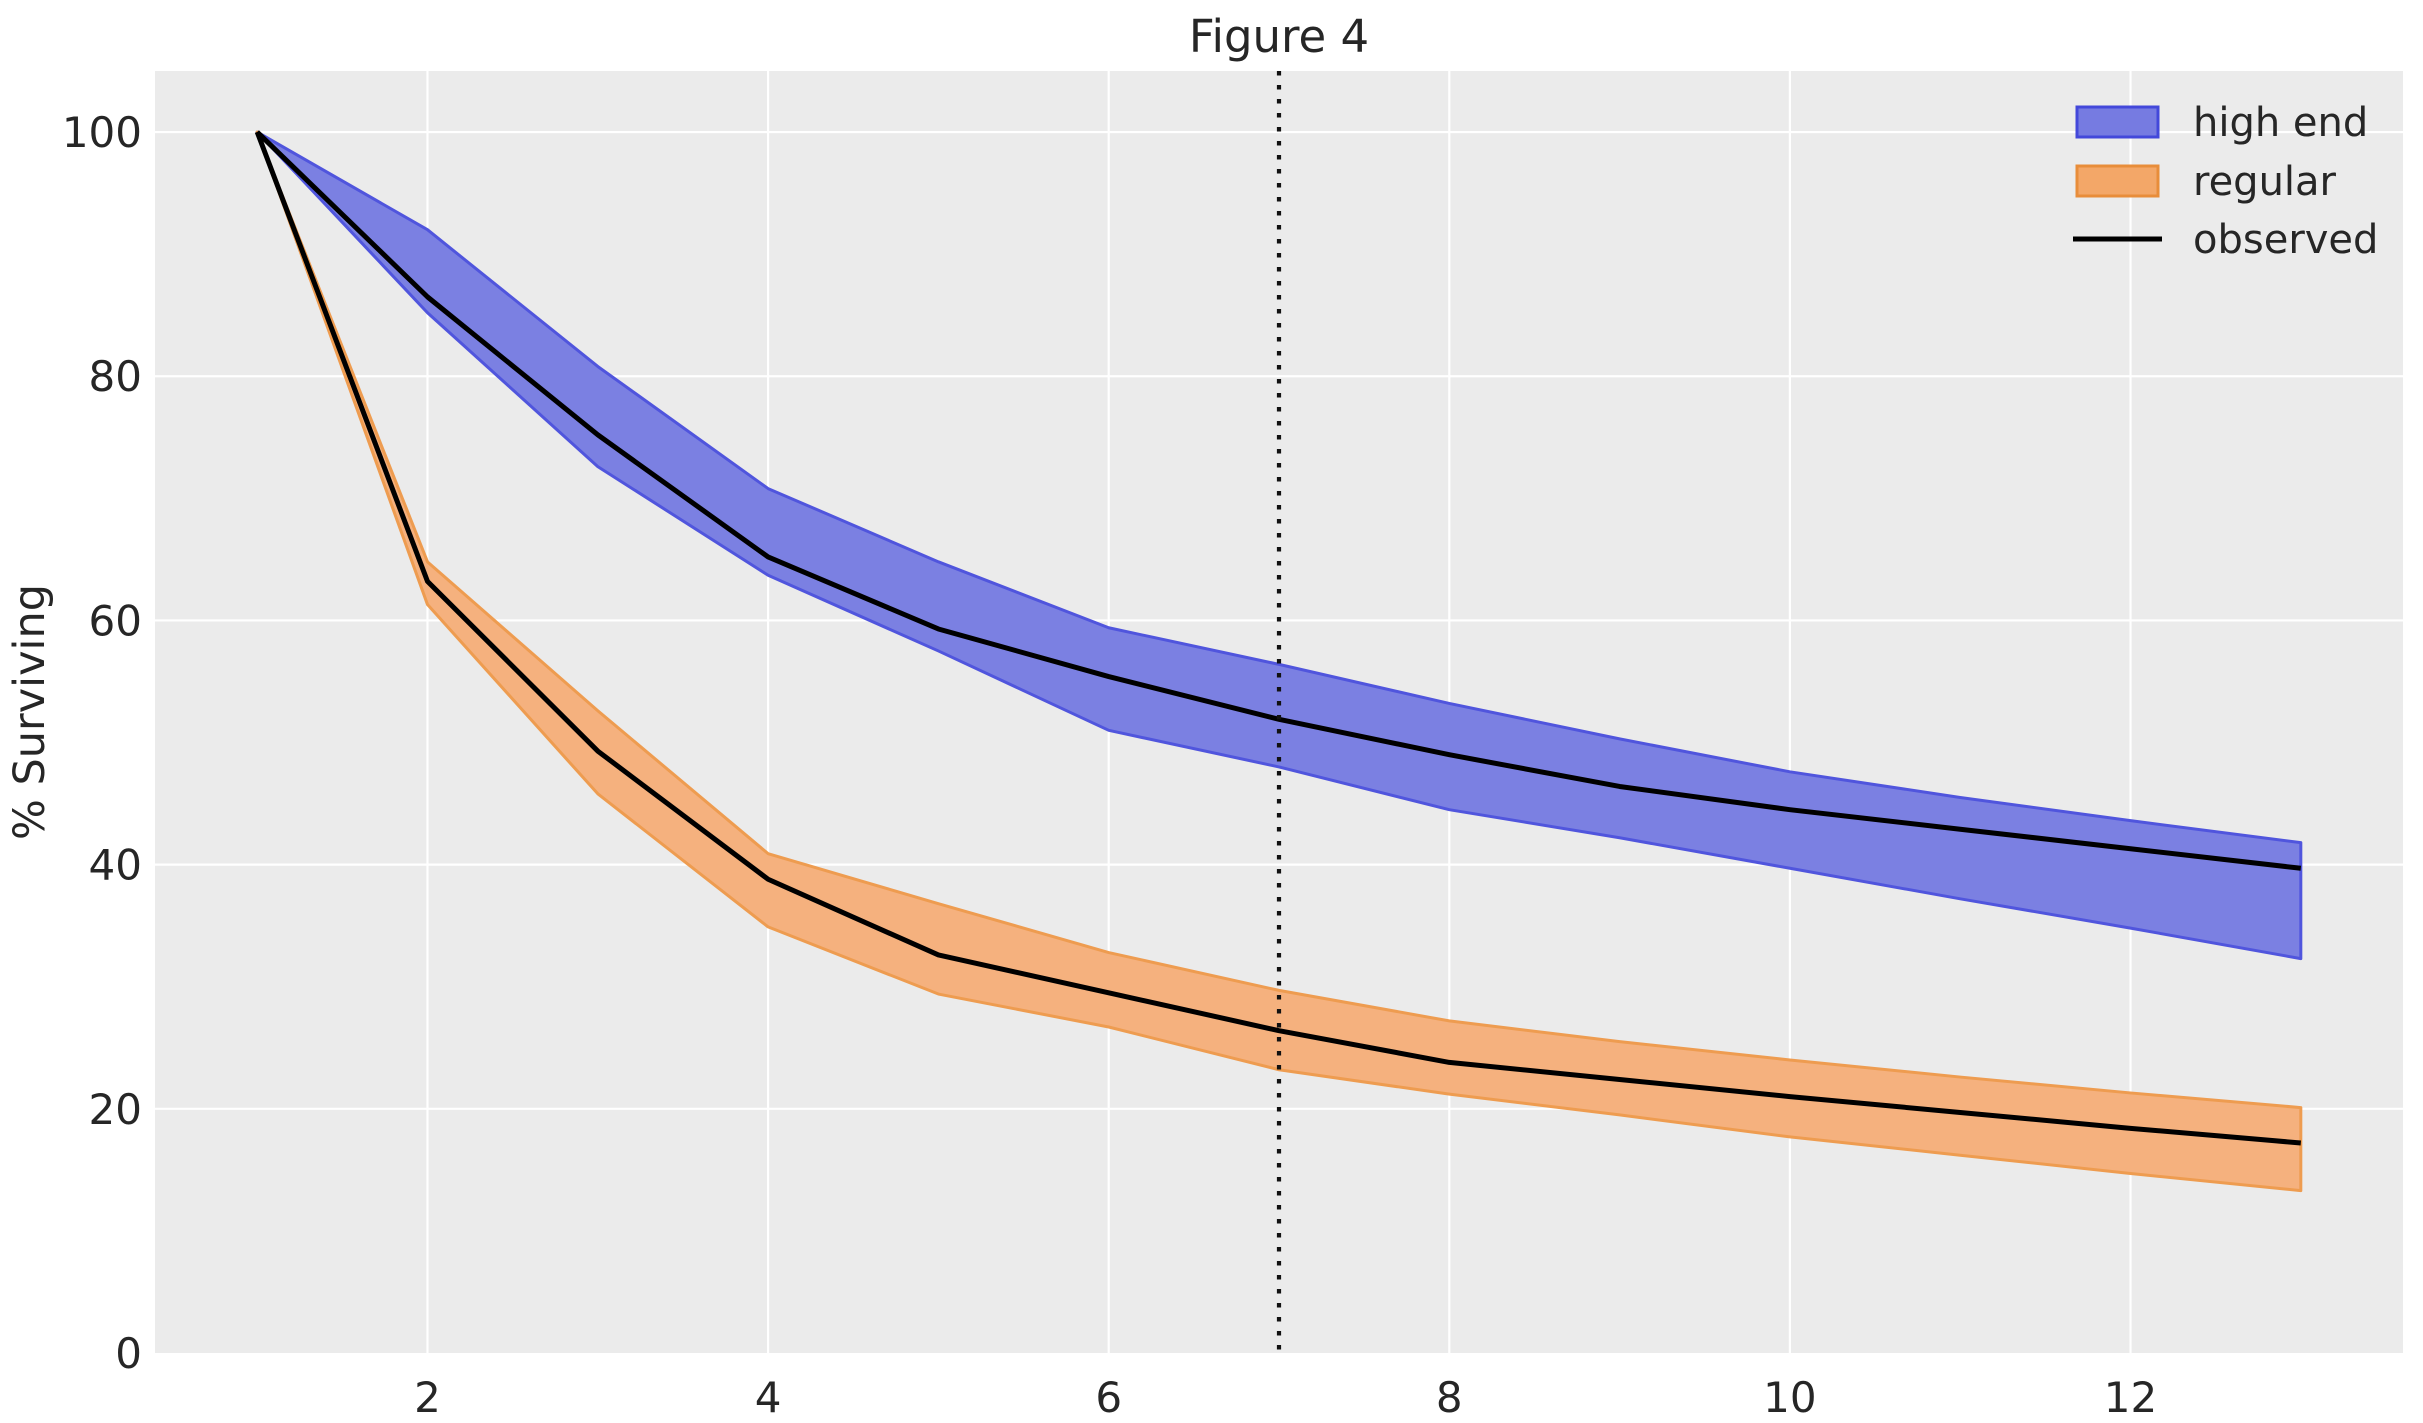 This screenshot has width=2423, height=1423. I want to click on x-tick-label-4: 4, so click(768, 1397).